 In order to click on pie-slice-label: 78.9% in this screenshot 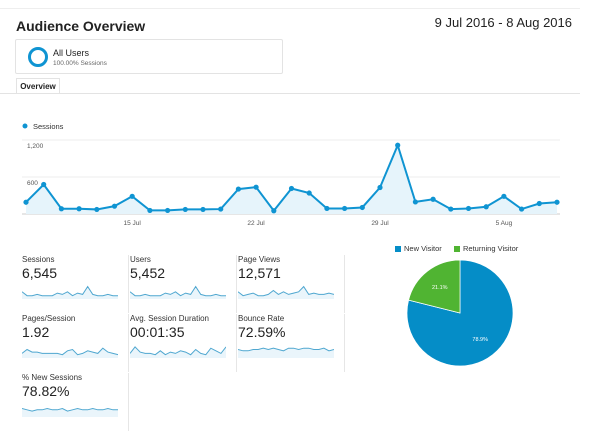, I will do `click(480, 340)`.